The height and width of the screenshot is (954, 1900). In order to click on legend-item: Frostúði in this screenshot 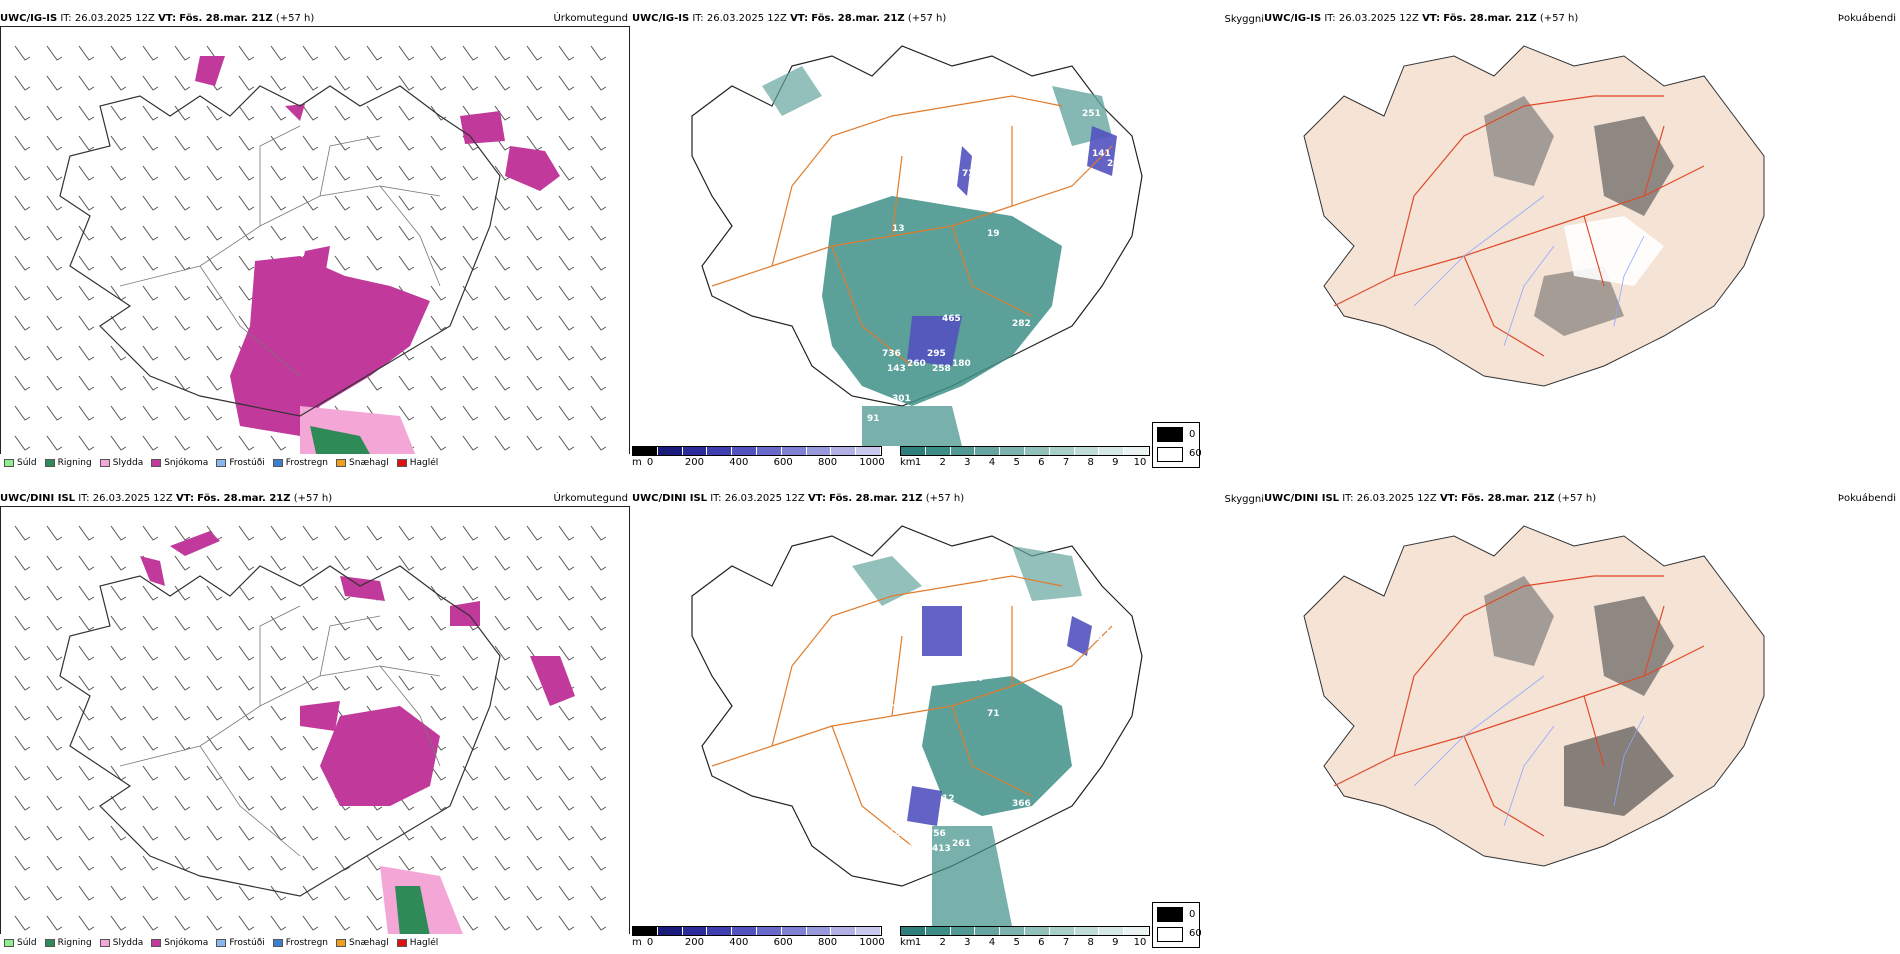, I will do `click(240, 463)`.